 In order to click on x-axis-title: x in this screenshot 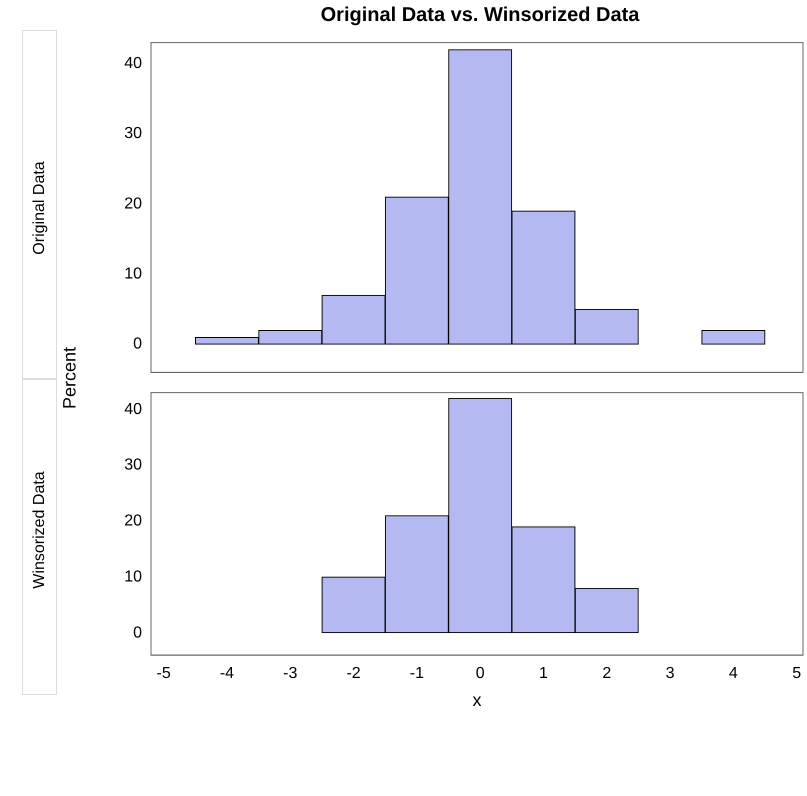, I will do `click(477, 700)`.